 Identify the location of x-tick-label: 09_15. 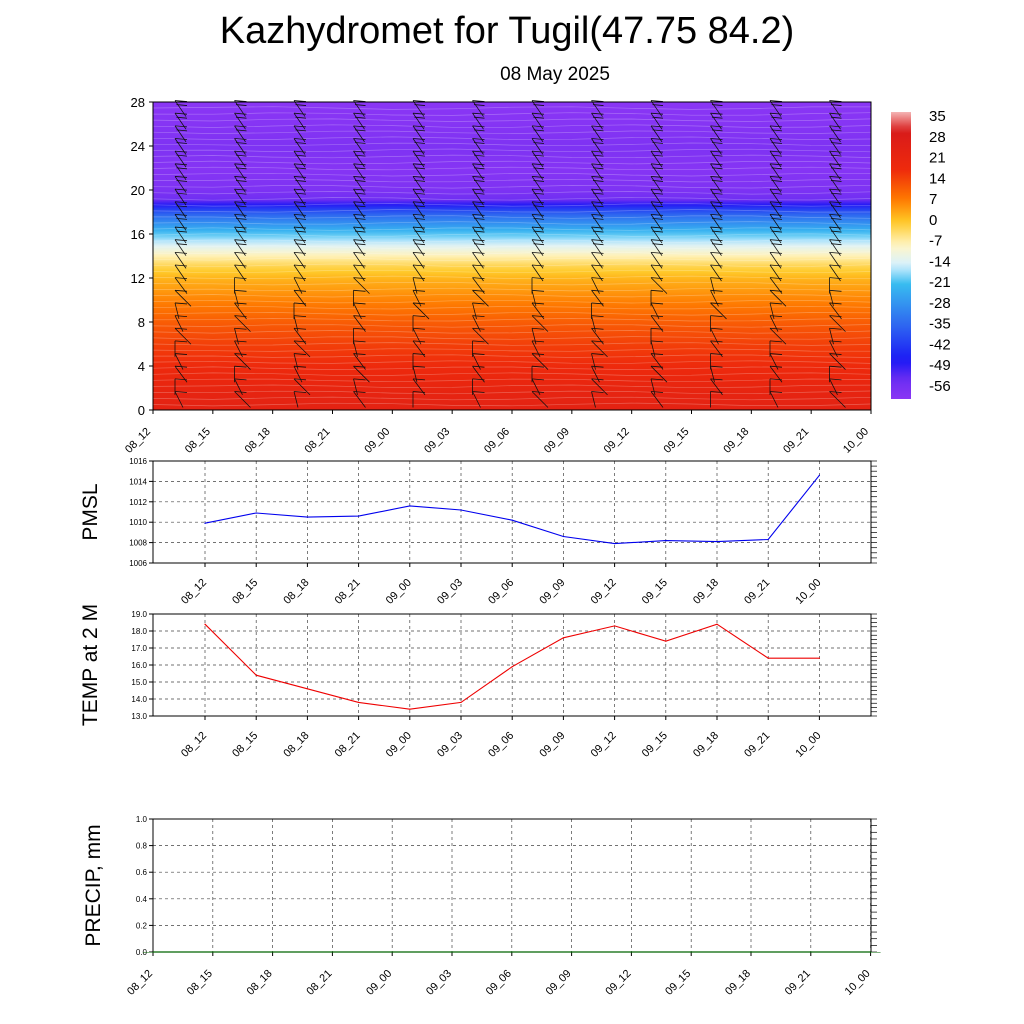
(655, 592).